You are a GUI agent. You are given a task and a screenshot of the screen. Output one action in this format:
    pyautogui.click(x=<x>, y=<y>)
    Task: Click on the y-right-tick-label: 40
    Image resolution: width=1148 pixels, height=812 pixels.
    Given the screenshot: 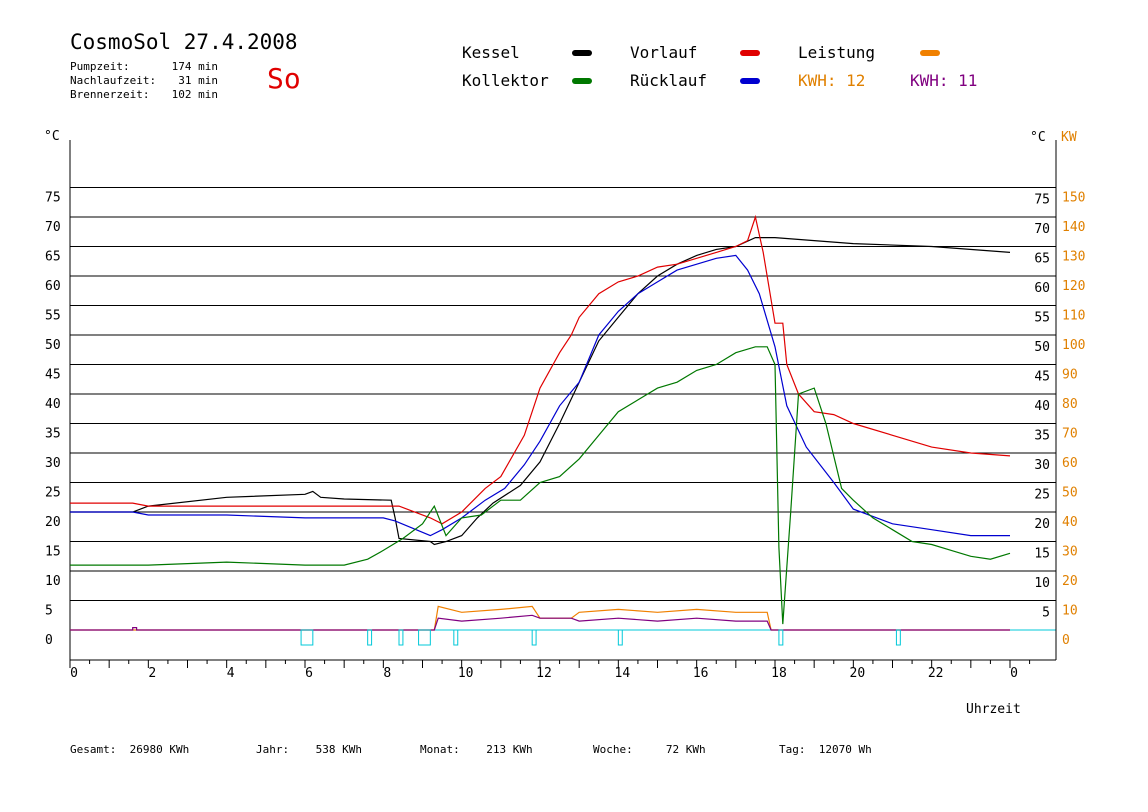 What is the action you would take?
    pyautogui.click(x=1042, y=406)
    